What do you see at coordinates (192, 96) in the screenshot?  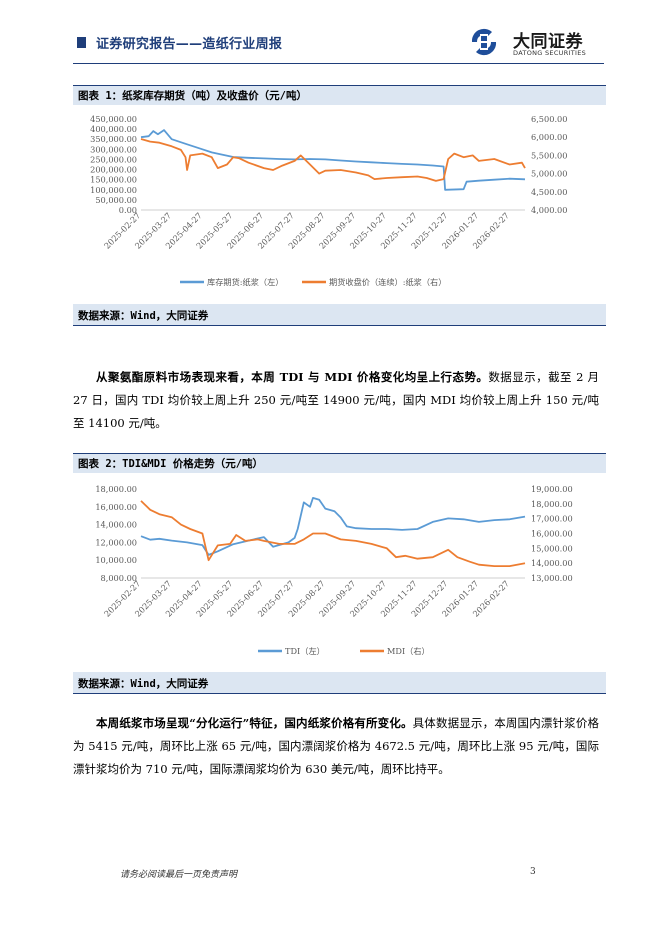 I see `figure1-title: 图表 1：纸浆库存期货（吨）及收盘价（元/吨）` at bounding box center [192, 96].